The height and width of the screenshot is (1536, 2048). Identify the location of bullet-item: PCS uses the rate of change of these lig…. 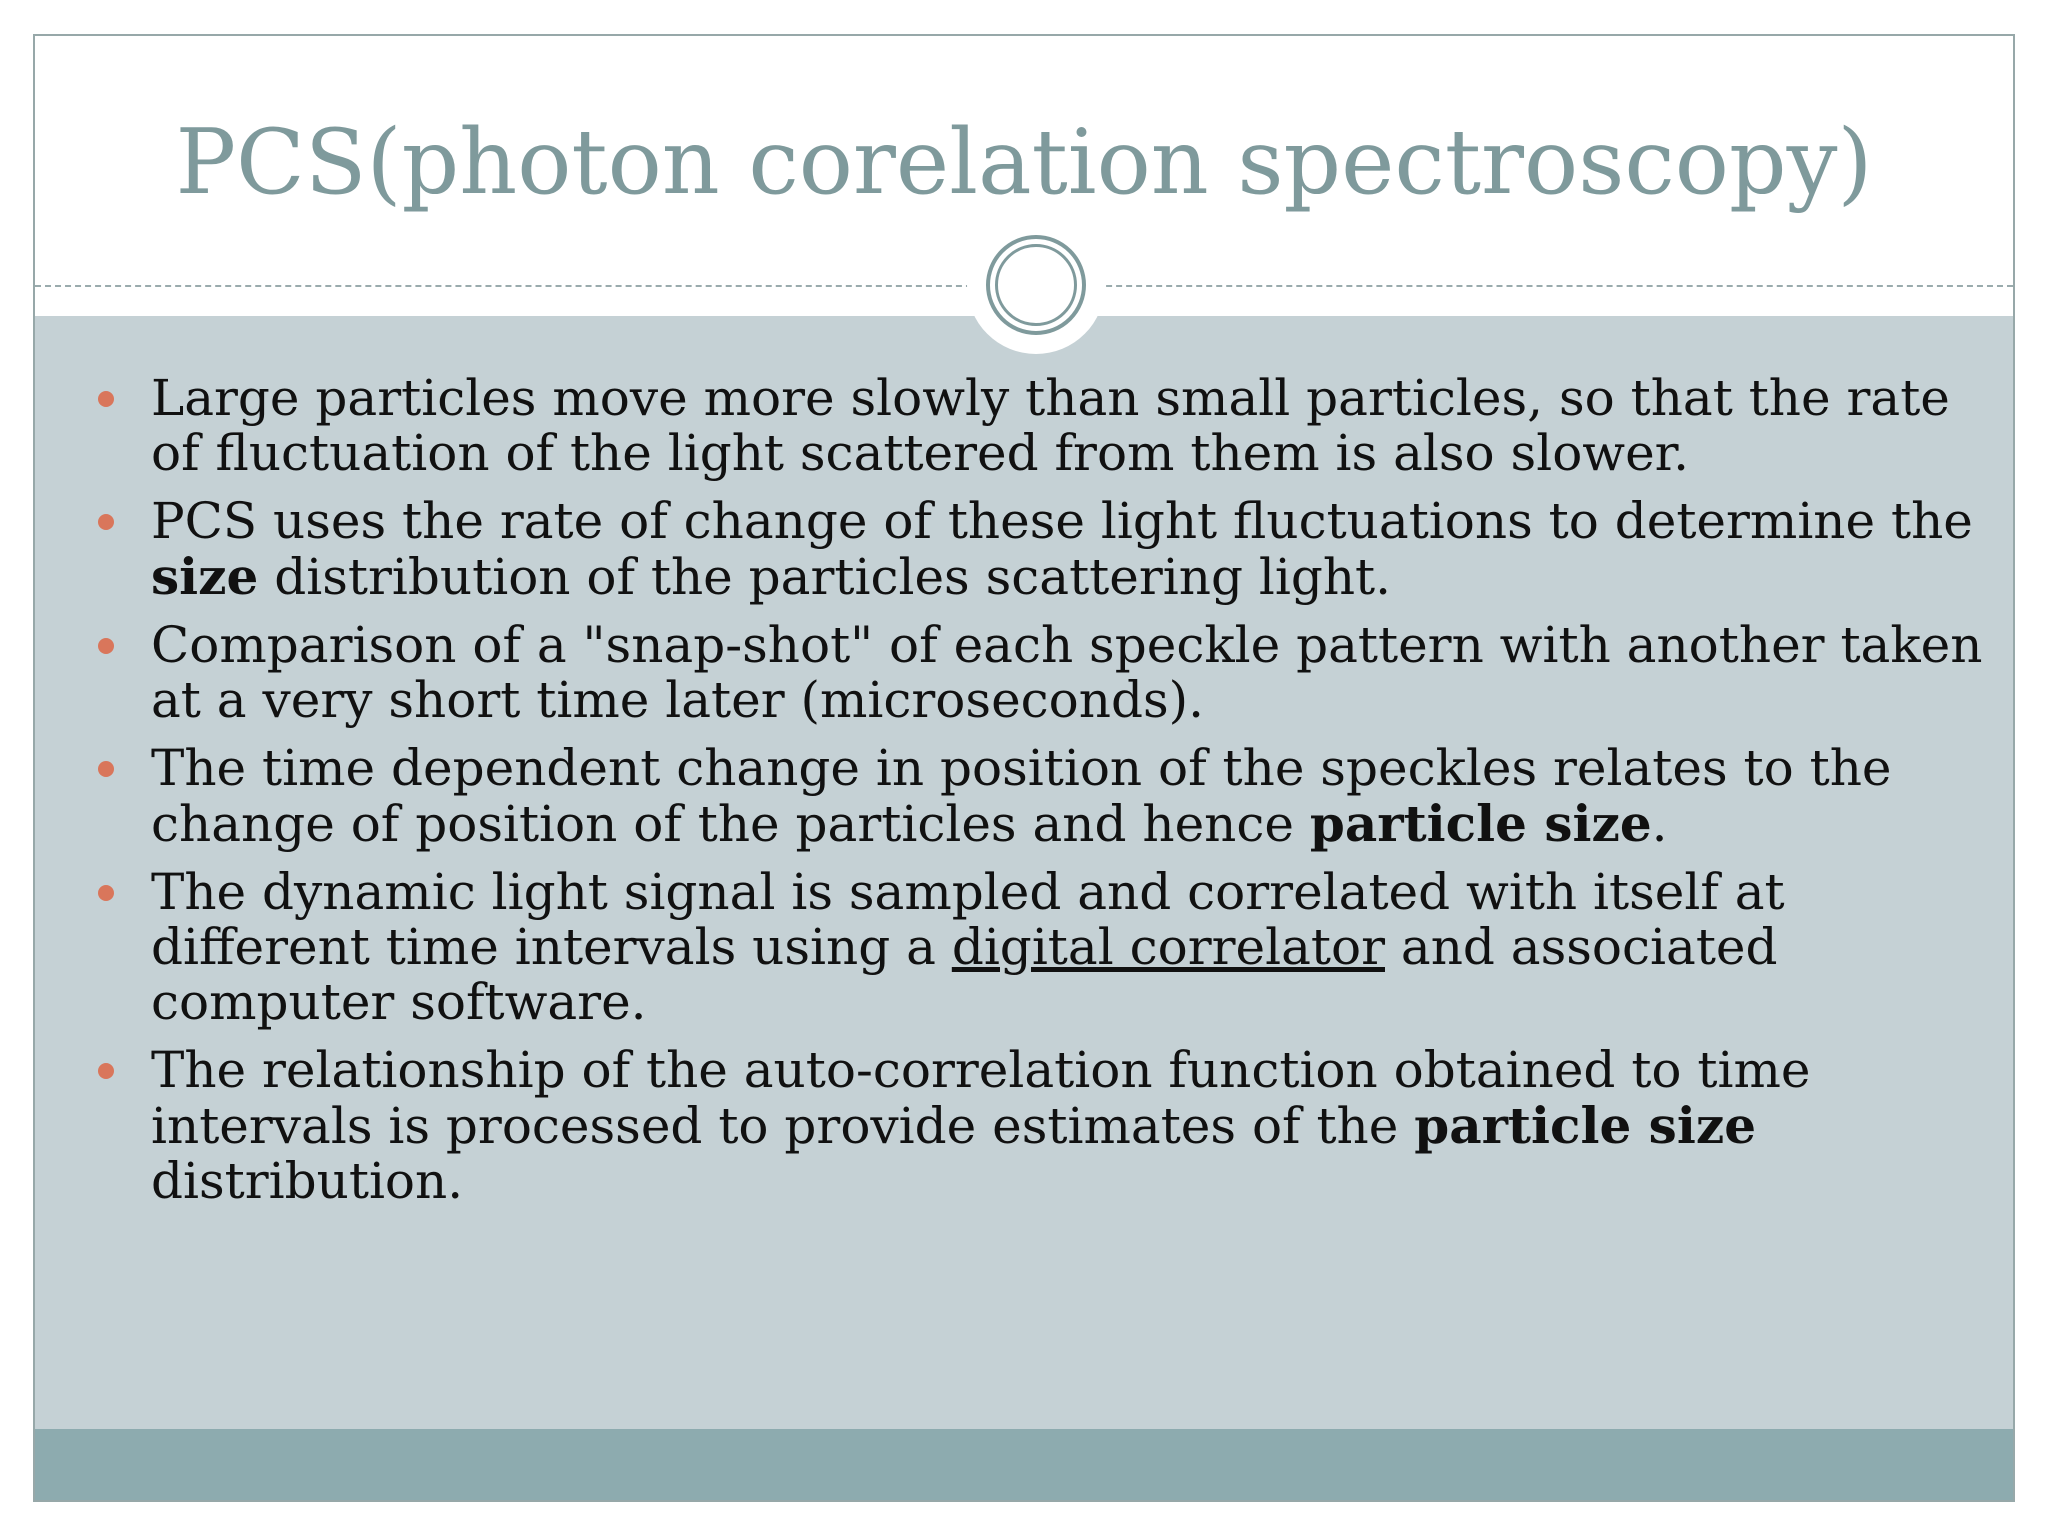
(1047, 549).